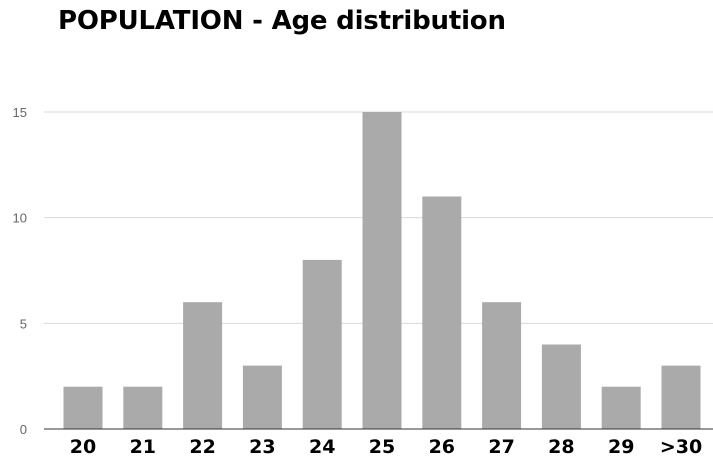 The width and height of the screenshot is (713, 457). Describe the element at coordinates (681, 446) in the screenshot. I see `x-tick-label: >30` at that location.